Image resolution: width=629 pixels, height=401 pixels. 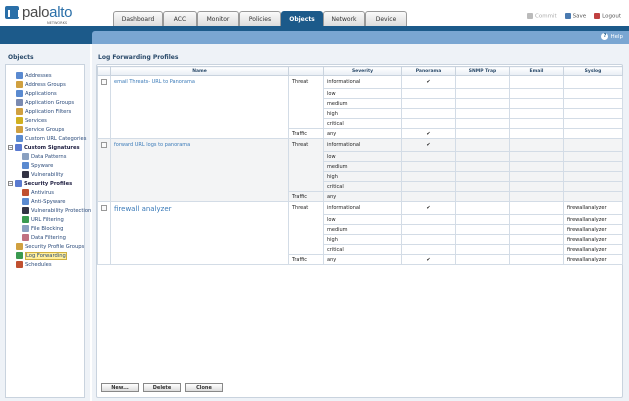 I want to click on sidebar-item-vulnerability: Vulnerability, so click(x=42, y=174).